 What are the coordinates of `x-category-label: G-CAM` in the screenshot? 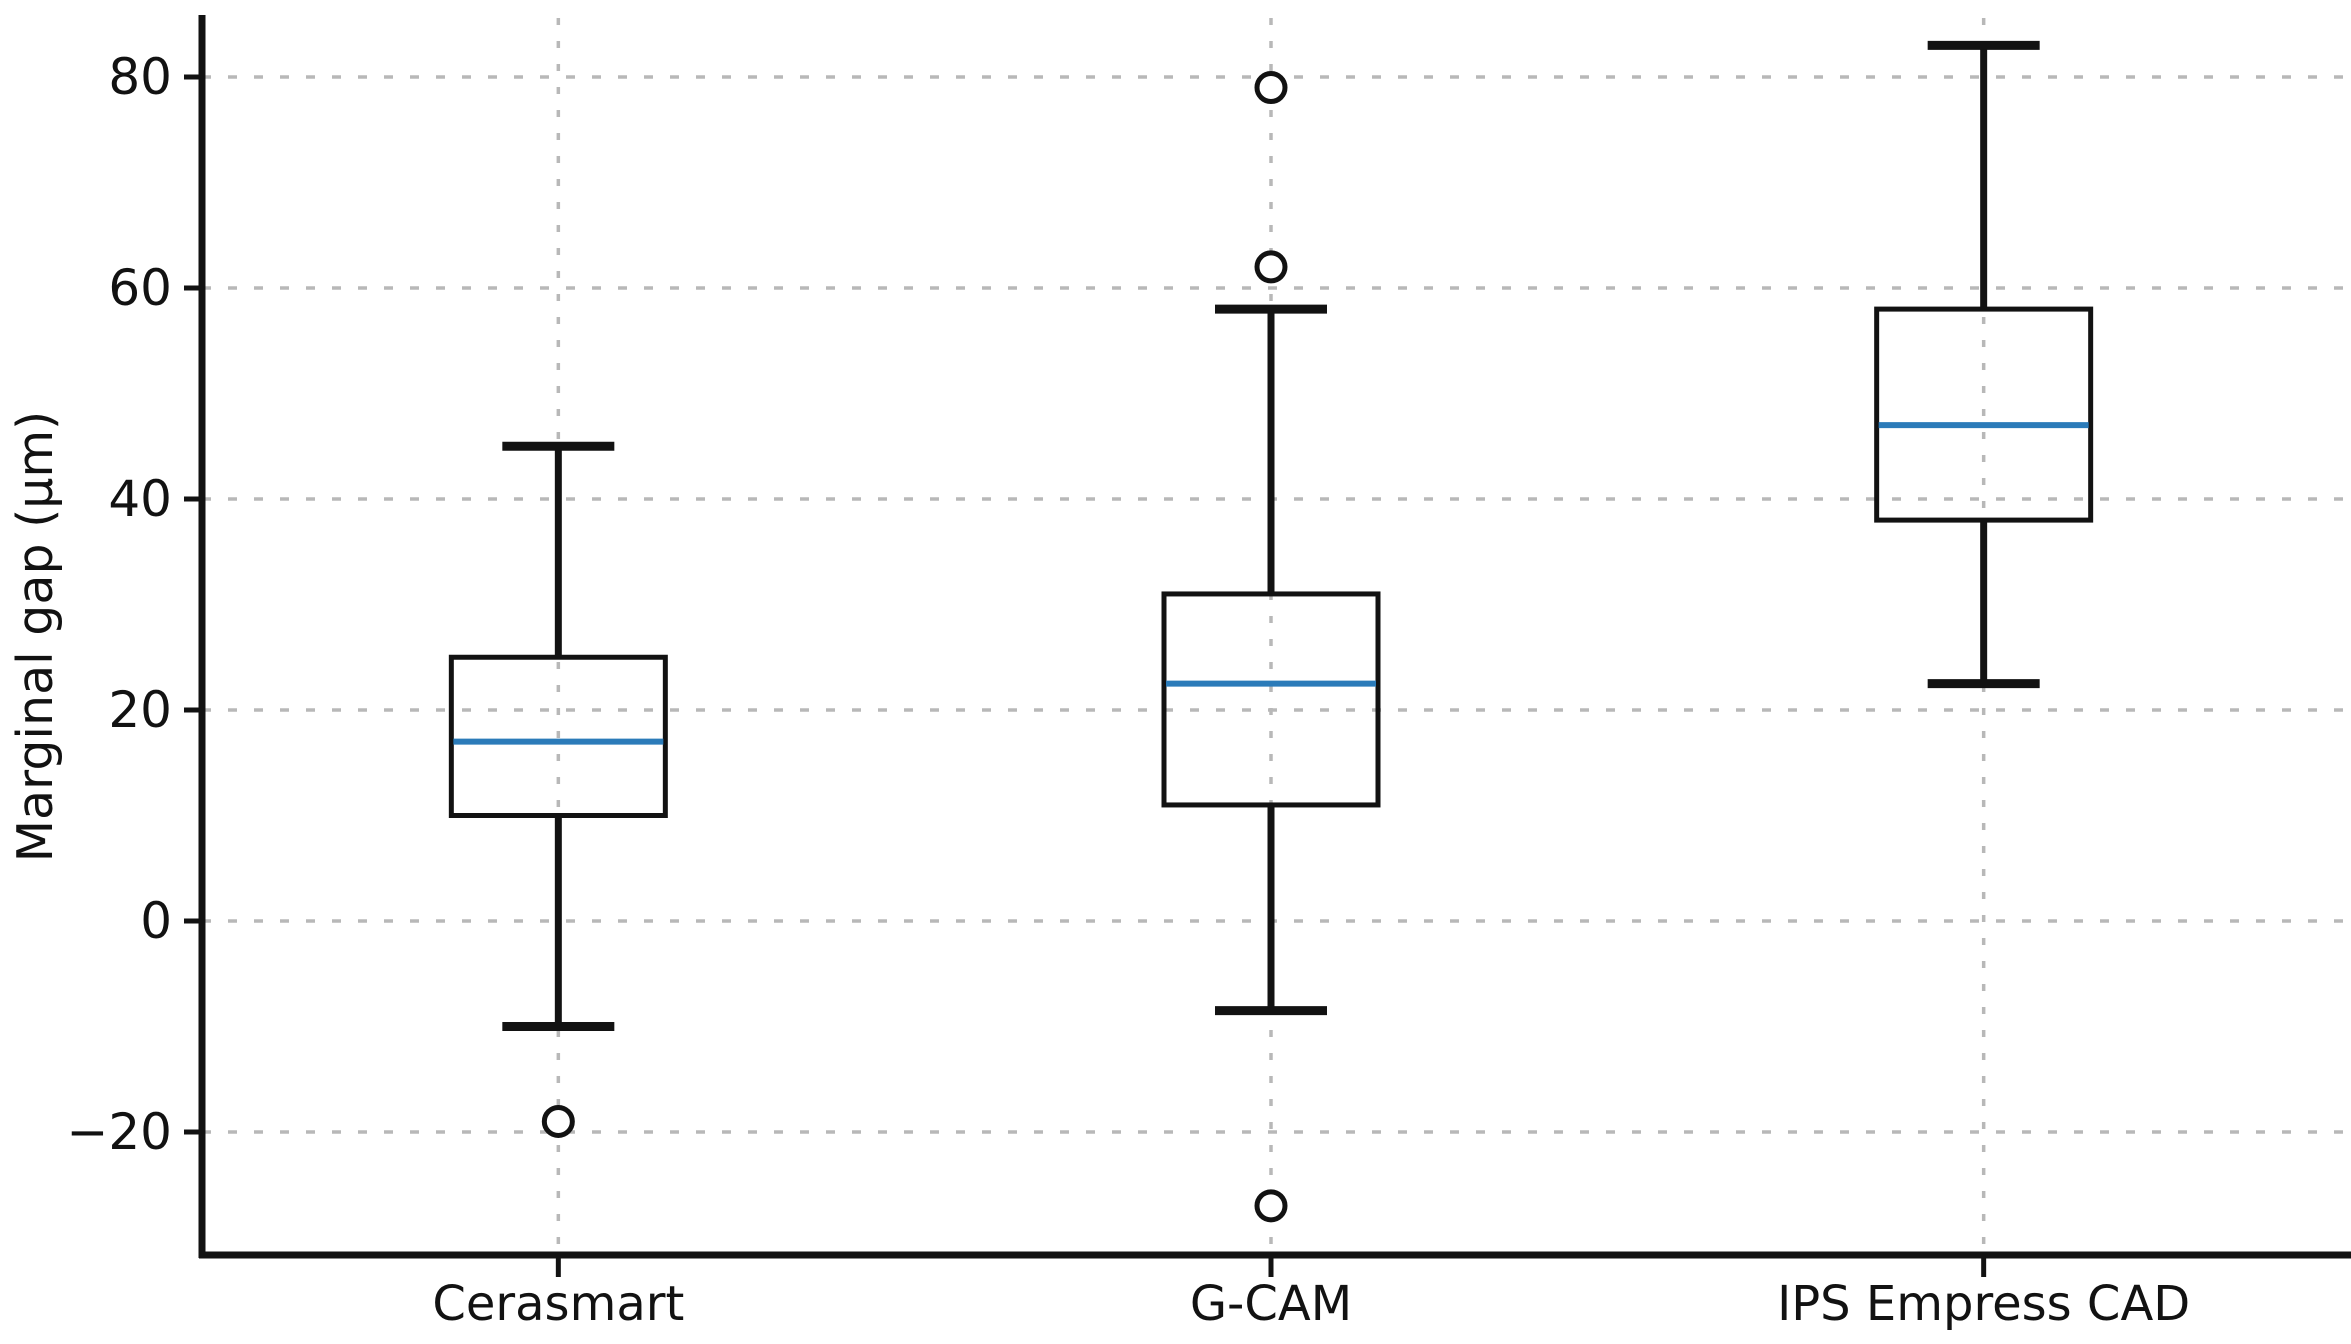 It's located at (1271, 1304).